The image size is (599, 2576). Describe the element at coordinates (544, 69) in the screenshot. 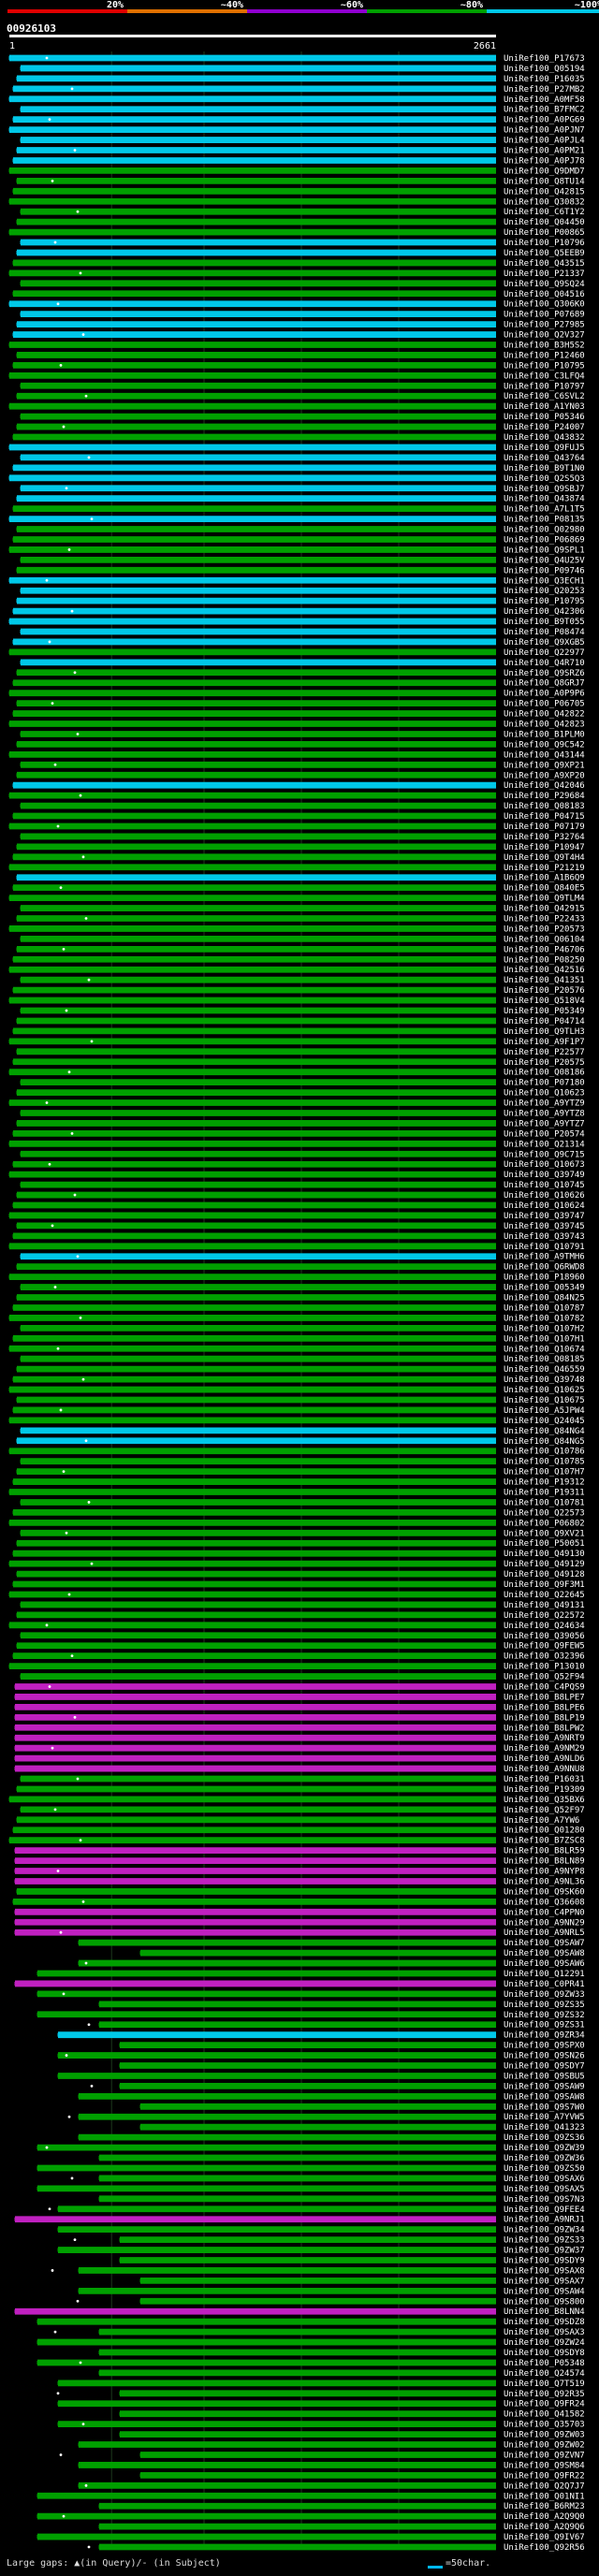

I see `hit-label: UniRef100_Q05194` at that location.